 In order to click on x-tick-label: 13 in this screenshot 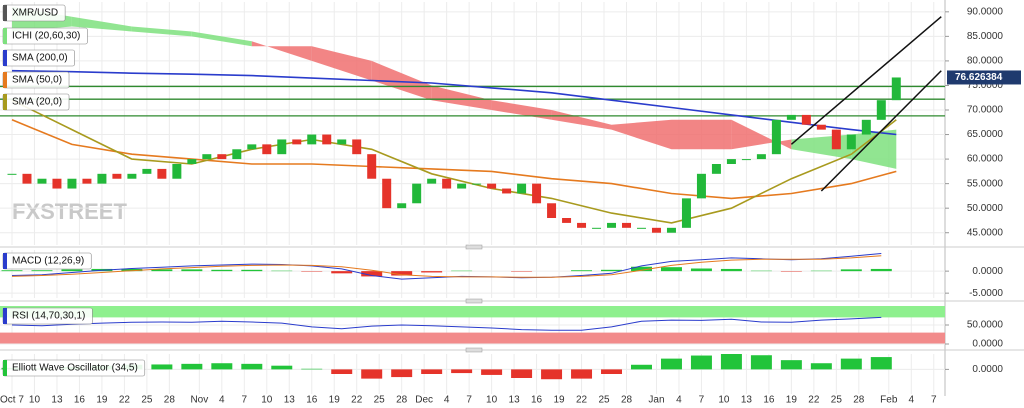, I will do `click(57, 400)`.